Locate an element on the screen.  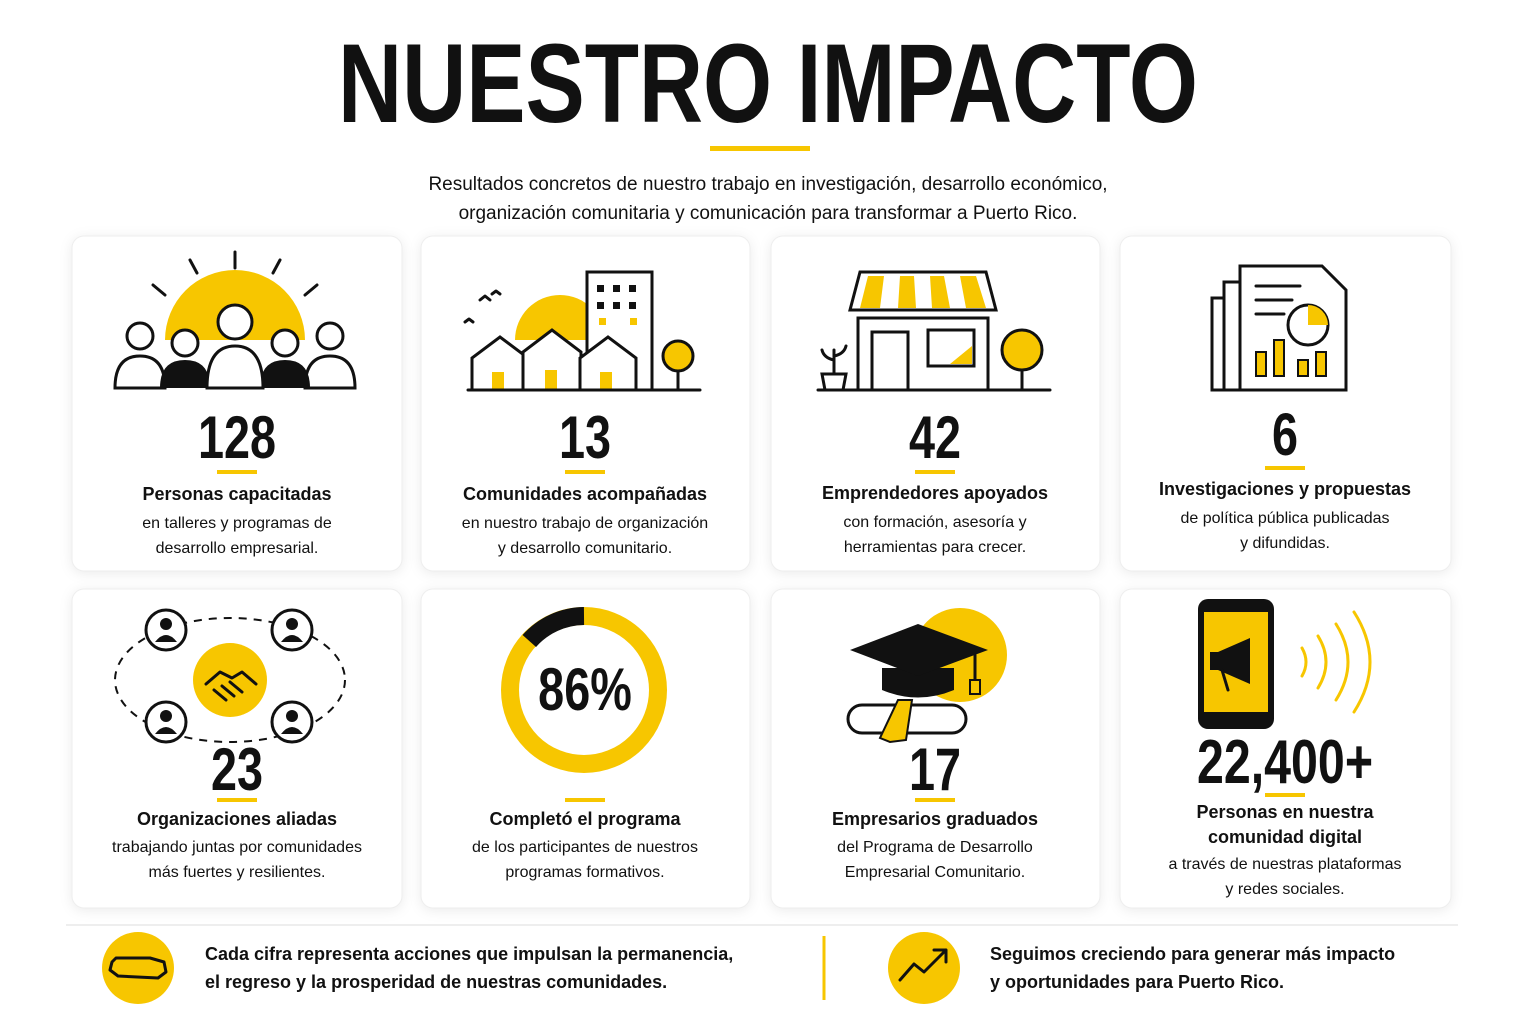
phone-icon is located at coordinates (1285, 664).